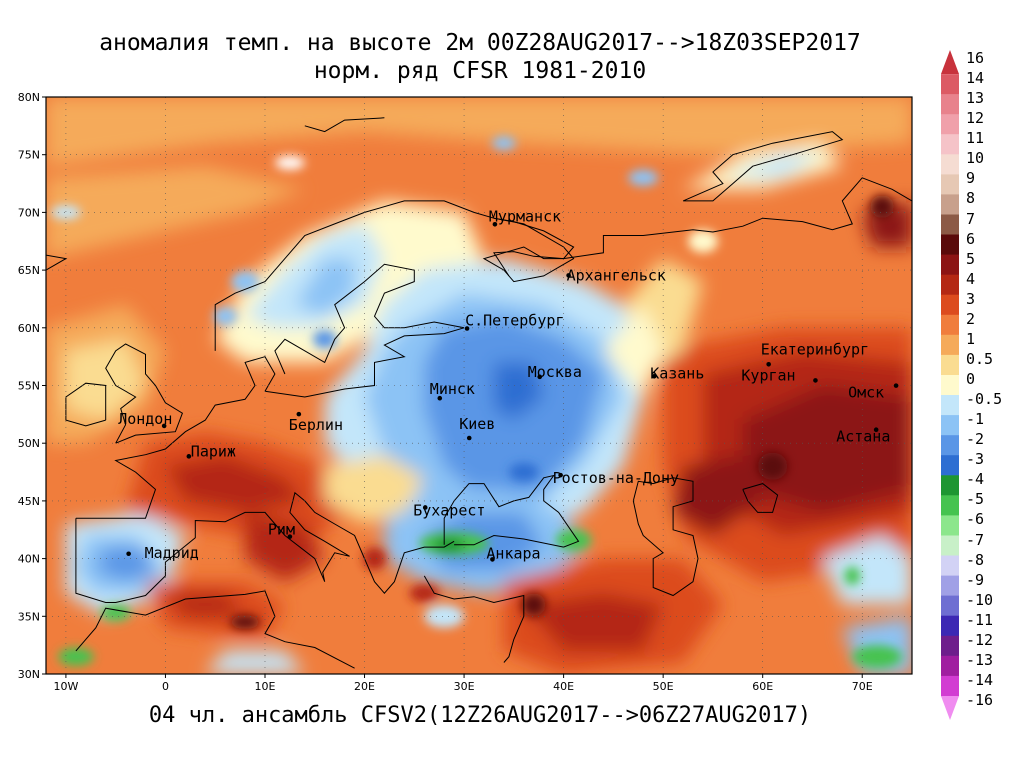  What do you see at coordinates (975, 138) in the screenshot?
I see `colorbar-level-label: 11` at bounding box center [975, 138].